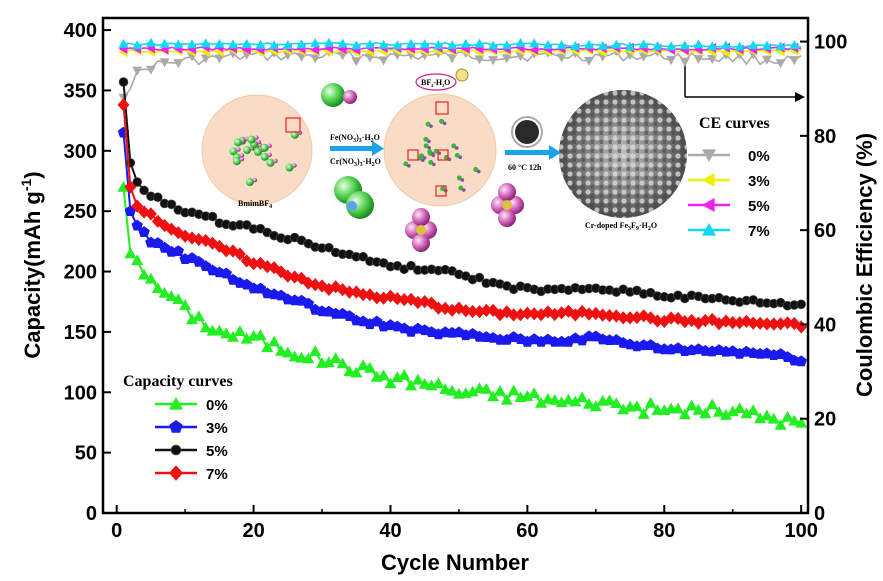  I want to click on x-tick-label: 0, so click(116, 531).